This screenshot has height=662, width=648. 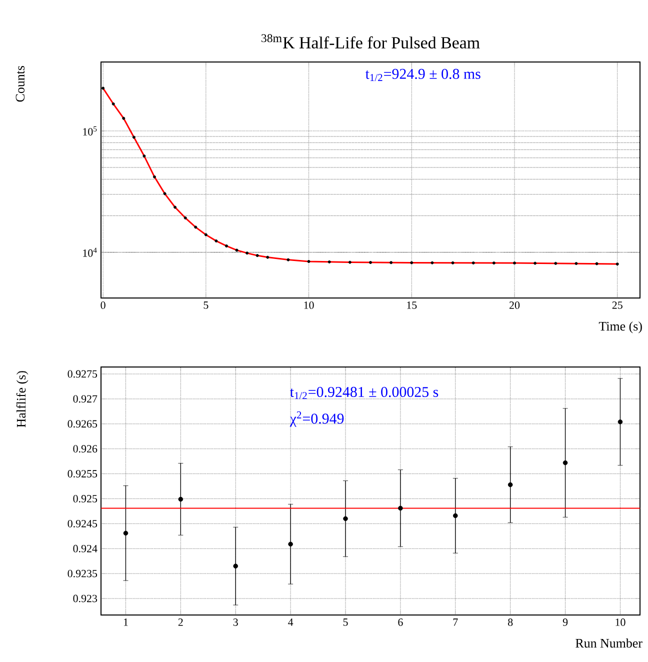 I want to click on y-tick-label: 10$^{4}$, so click(x=90, y=252).